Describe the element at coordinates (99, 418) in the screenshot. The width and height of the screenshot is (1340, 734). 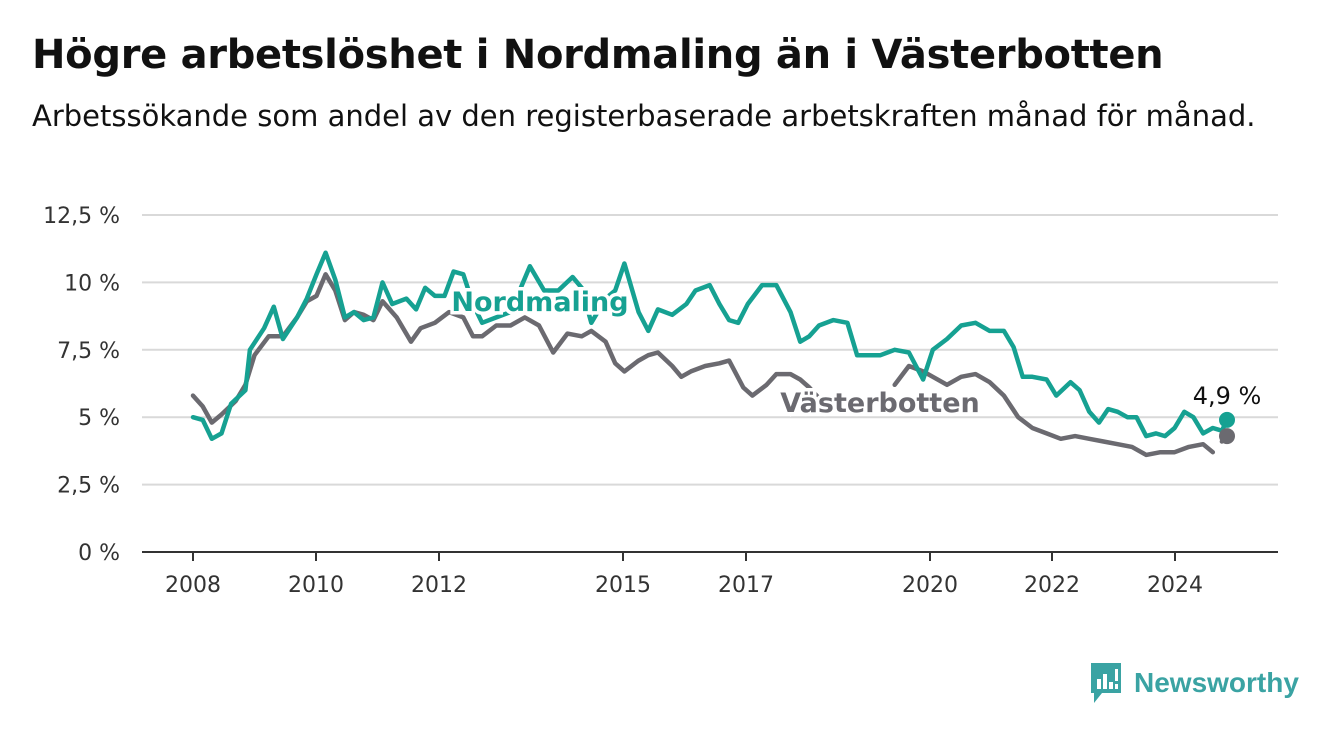
I see `y-tick-label: 5 %` at that location.